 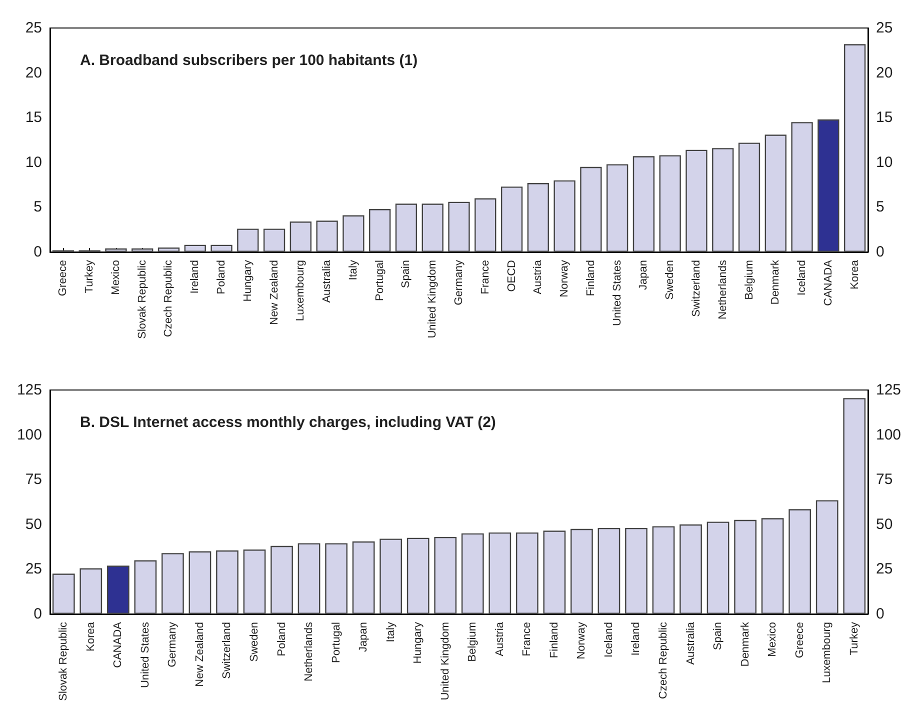 I want to click on y-tick-label: 0, so click(x=38, y=614).